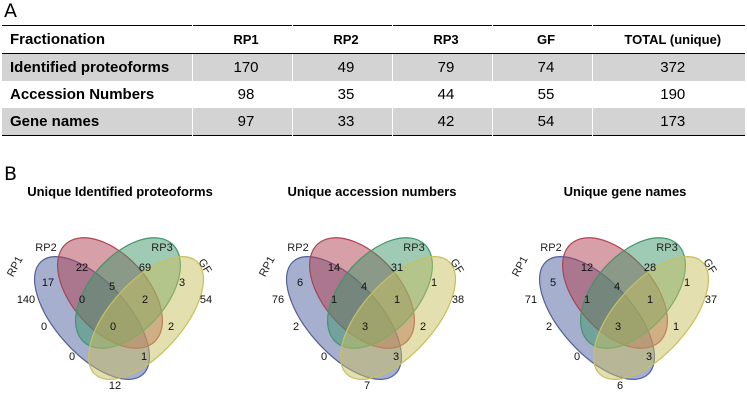 This screenshot has width=747, height=400. What do you see at coordinates (668, 122) in the screenshot?
I see `table-cell: 173` at bounding box center [668, 122].